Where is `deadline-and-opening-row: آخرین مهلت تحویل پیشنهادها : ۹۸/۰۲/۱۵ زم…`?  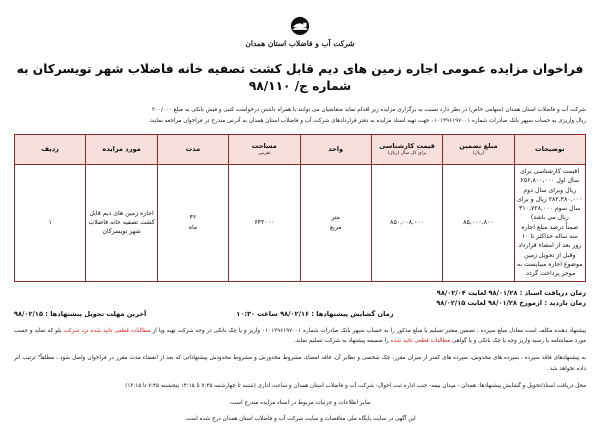
deadline-and-opening-row: آخرین مهلت تحویل پیشنهادها : ۹۸/۰۲/۱۵ زم… is located at coordinates (300, 314).